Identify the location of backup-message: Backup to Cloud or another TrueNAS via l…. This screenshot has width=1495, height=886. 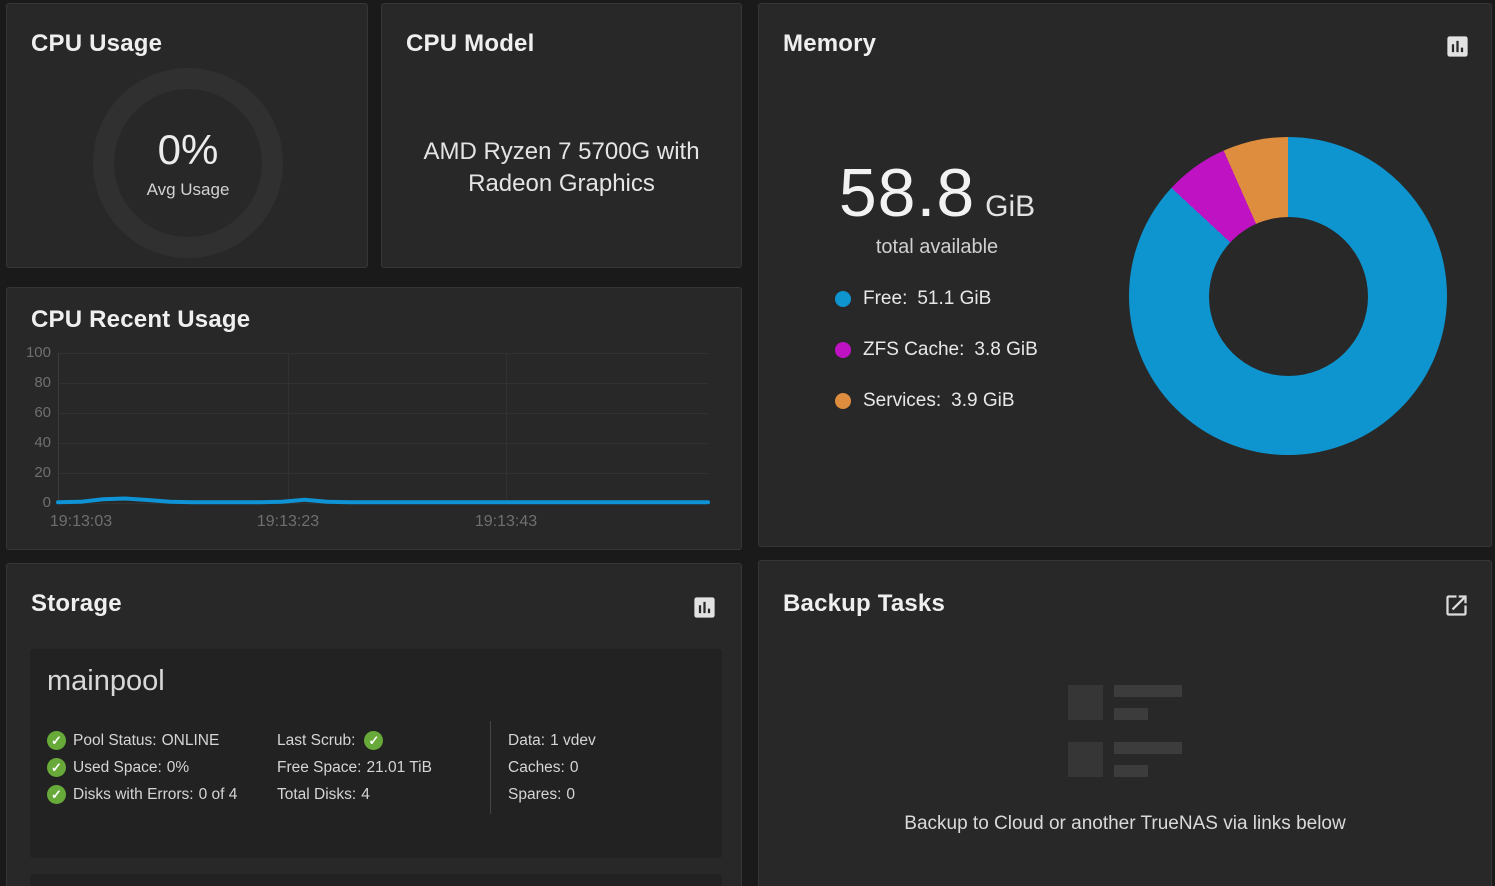
(1125, 823).